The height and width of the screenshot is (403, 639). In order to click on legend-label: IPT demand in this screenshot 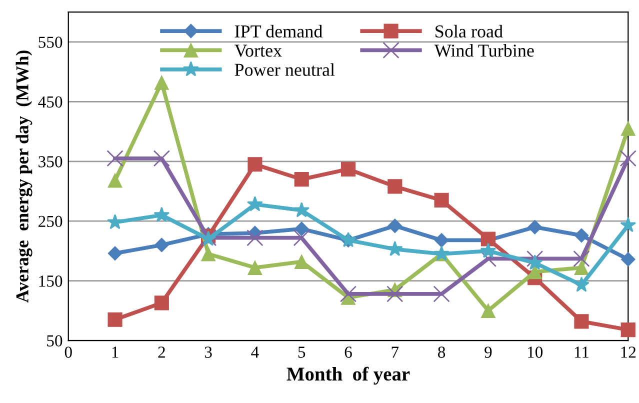, I will do `click(278, 31)`.